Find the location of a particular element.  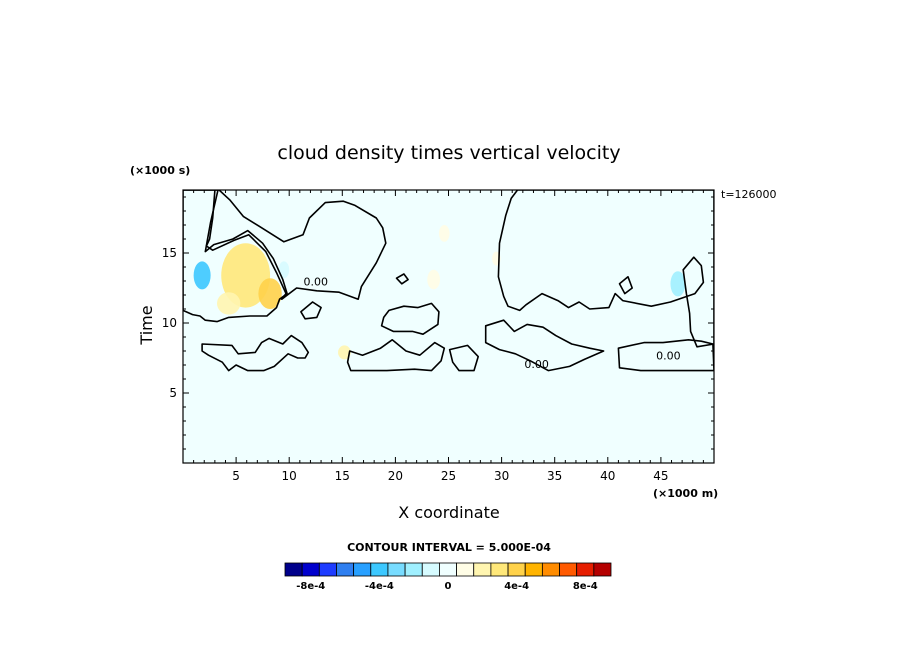

negative-region-east-updraft is located at coordinates (606, 268).